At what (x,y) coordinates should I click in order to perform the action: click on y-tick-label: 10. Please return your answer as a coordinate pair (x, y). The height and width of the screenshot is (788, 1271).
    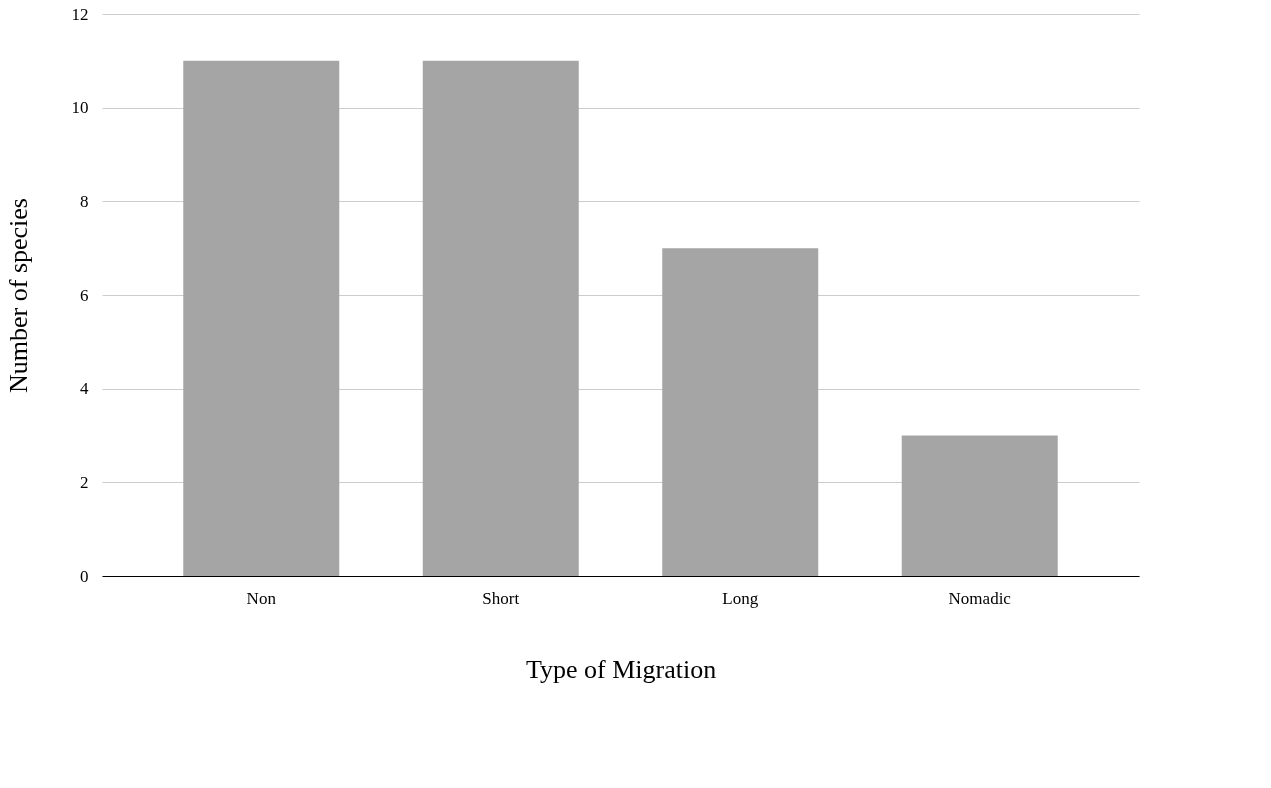
    Looking at the image, I should click on (80, 108).